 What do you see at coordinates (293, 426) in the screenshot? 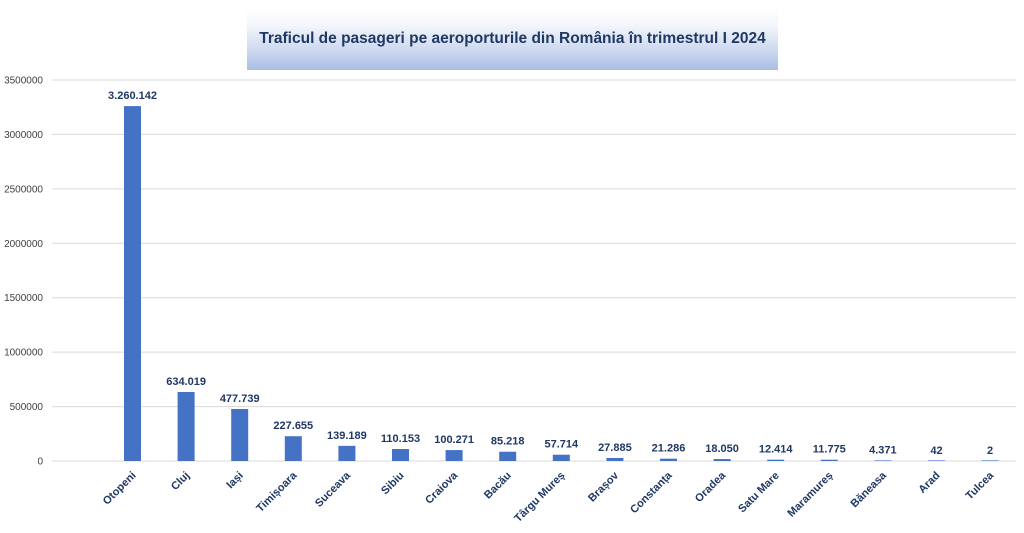
I see `data-label: 227.655` at bounding box center [293, 426].